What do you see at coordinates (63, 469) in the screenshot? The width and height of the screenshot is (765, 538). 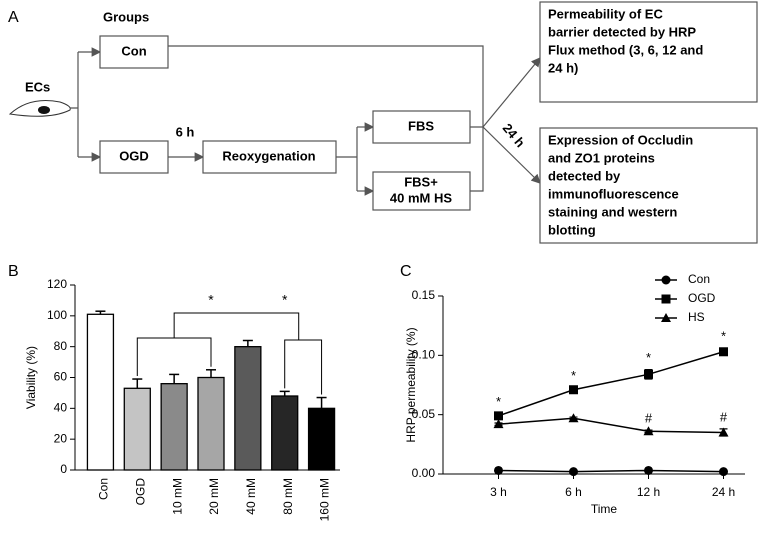 I see `y-tick-label: 0` at bounding box center [63, 469].